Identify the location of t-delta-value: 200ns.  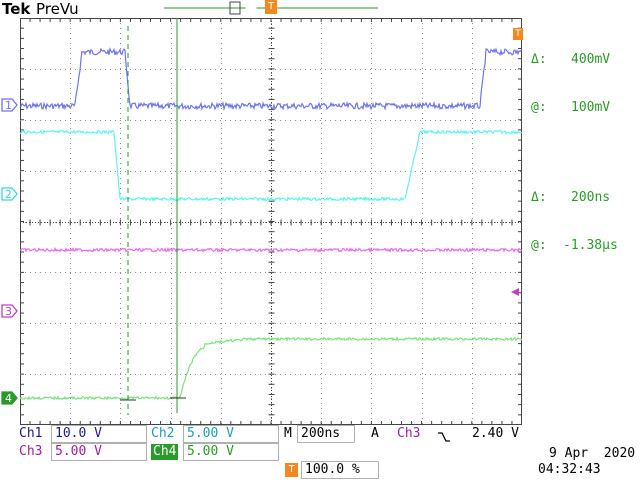
(591, 197).